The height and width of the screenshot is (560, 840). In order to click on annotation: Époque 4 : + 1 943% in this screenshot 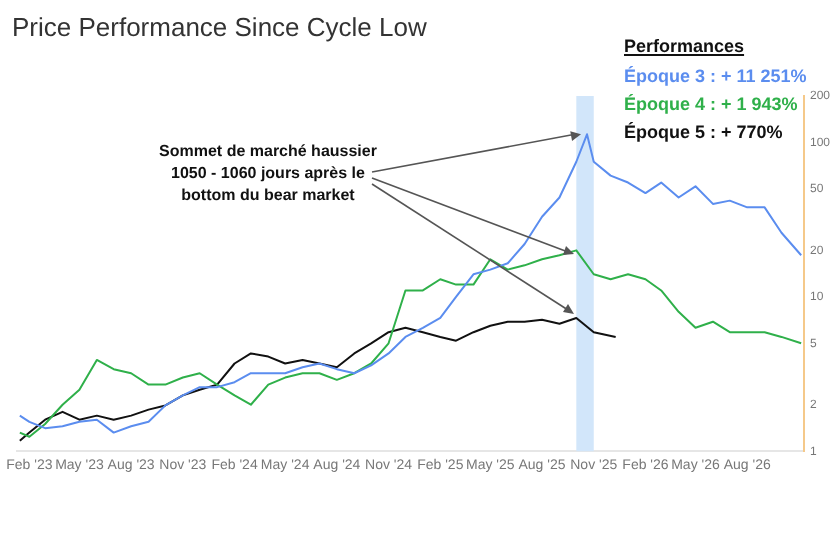, I will do `click(711, 104)`.